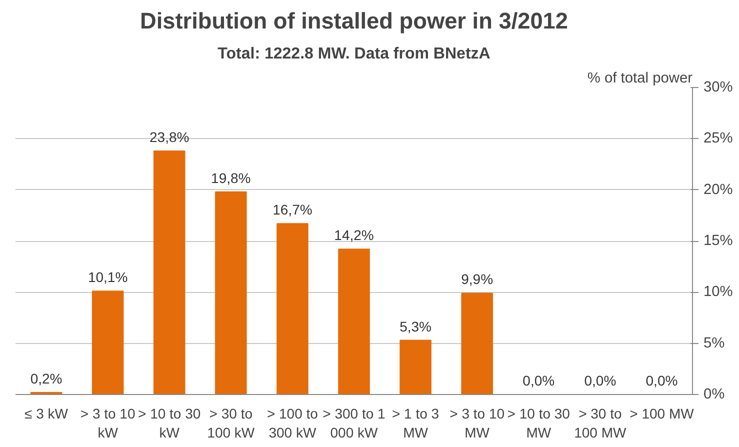 This screenshot has width=739, height=447. Describe the element at coordinates (477, 423) in the screenshot. I see `x-tick-label: > 3 to 10 MW` at that location.